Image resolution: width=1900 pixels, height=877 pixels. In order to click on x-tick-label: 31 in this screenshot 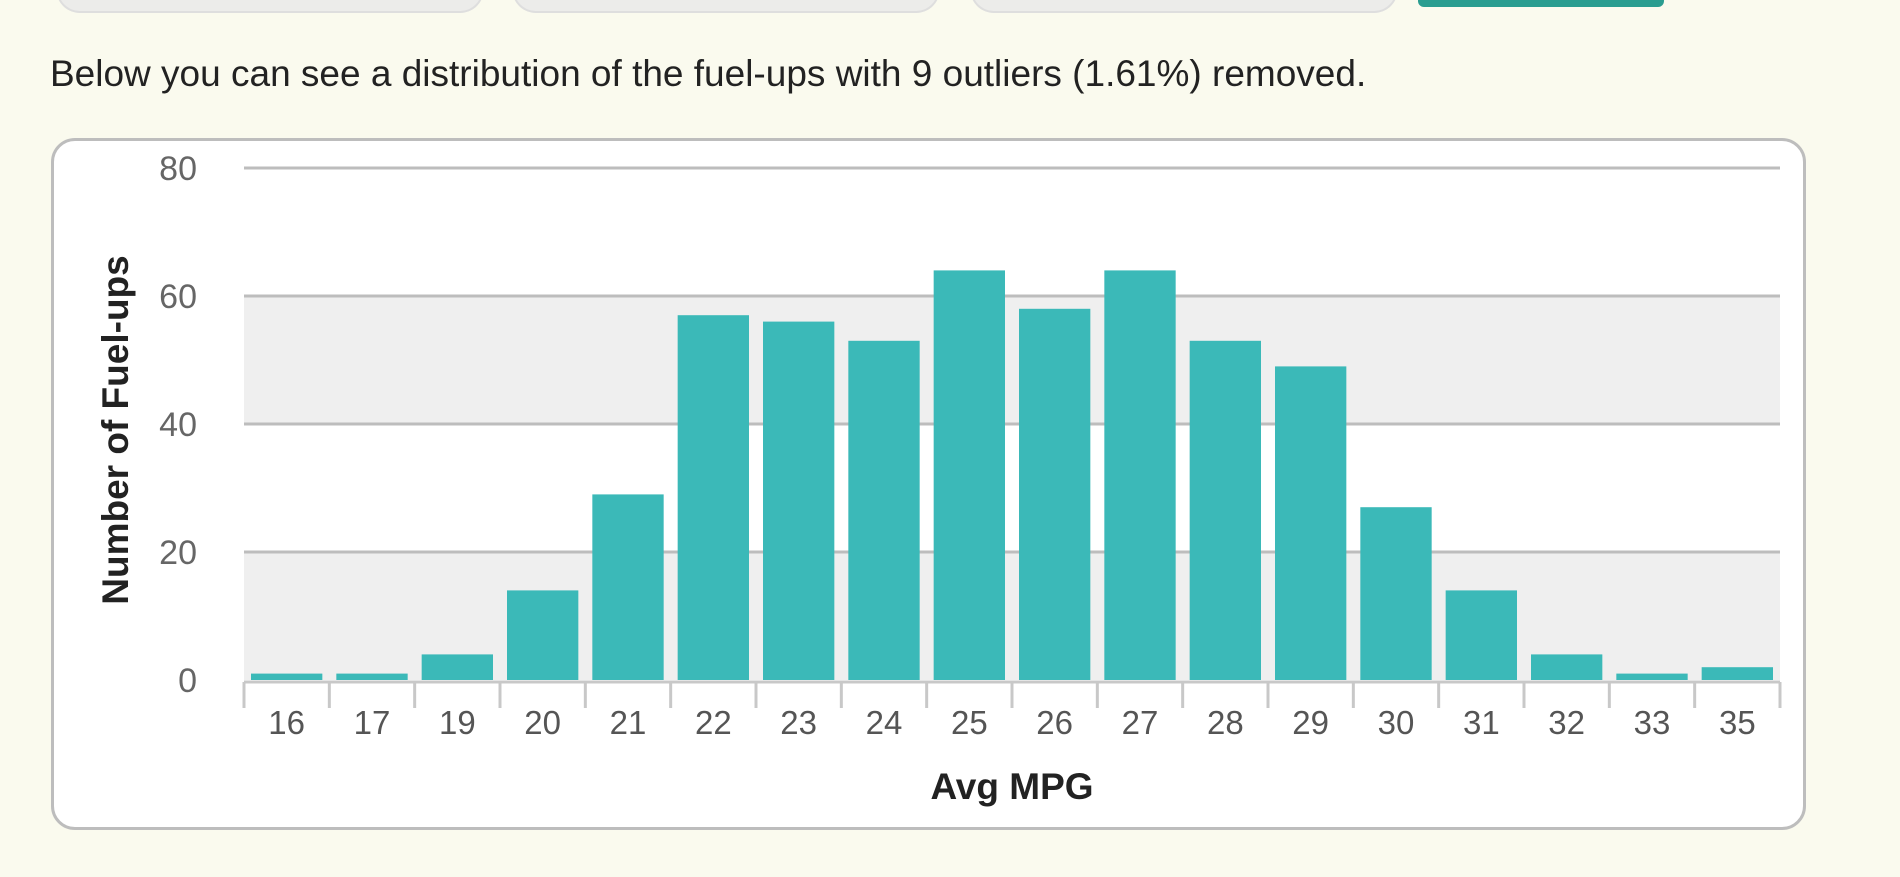, I will do `click(1481, 722)`.